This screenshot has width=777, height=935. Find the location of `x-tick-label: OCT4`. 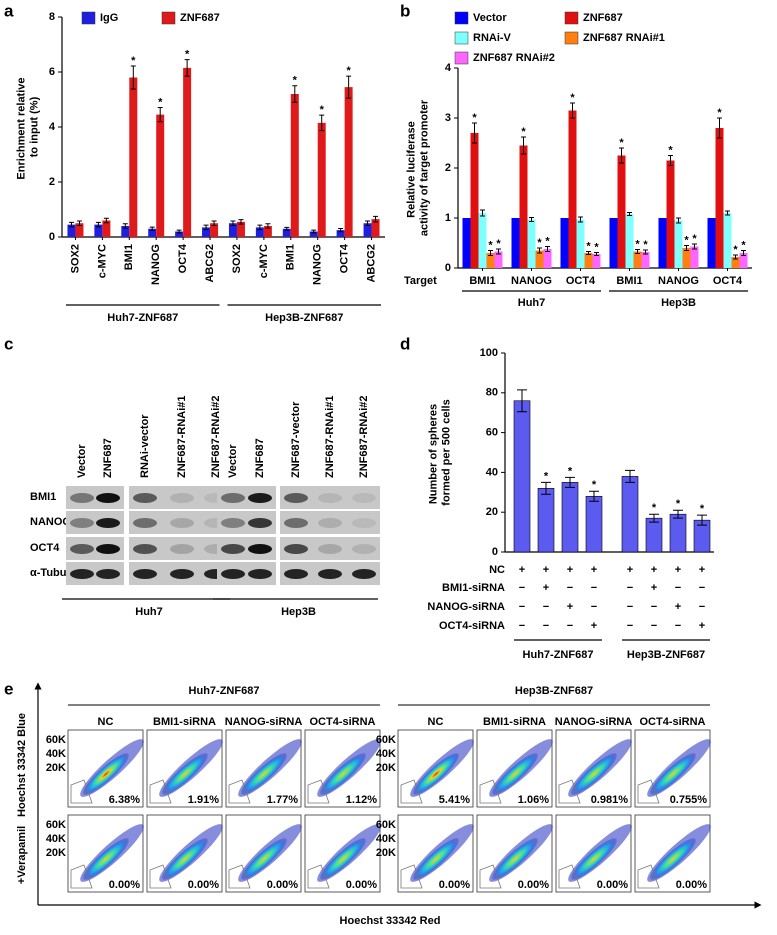

x-tick-label: OCT4 is located at coordinates (345, 258).